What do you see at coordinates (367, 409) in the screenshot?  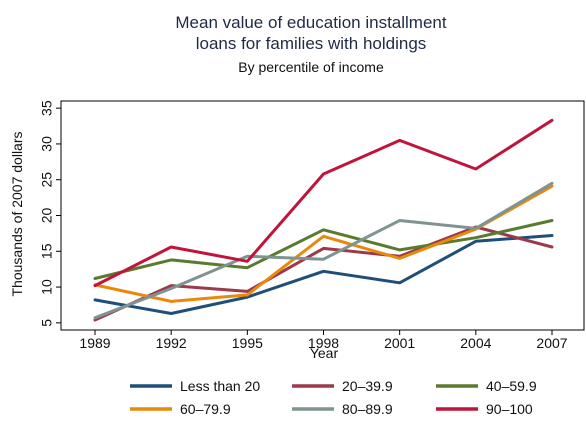 I see `legend-label-5: 80–89.9` at bounding box center [367, 409].